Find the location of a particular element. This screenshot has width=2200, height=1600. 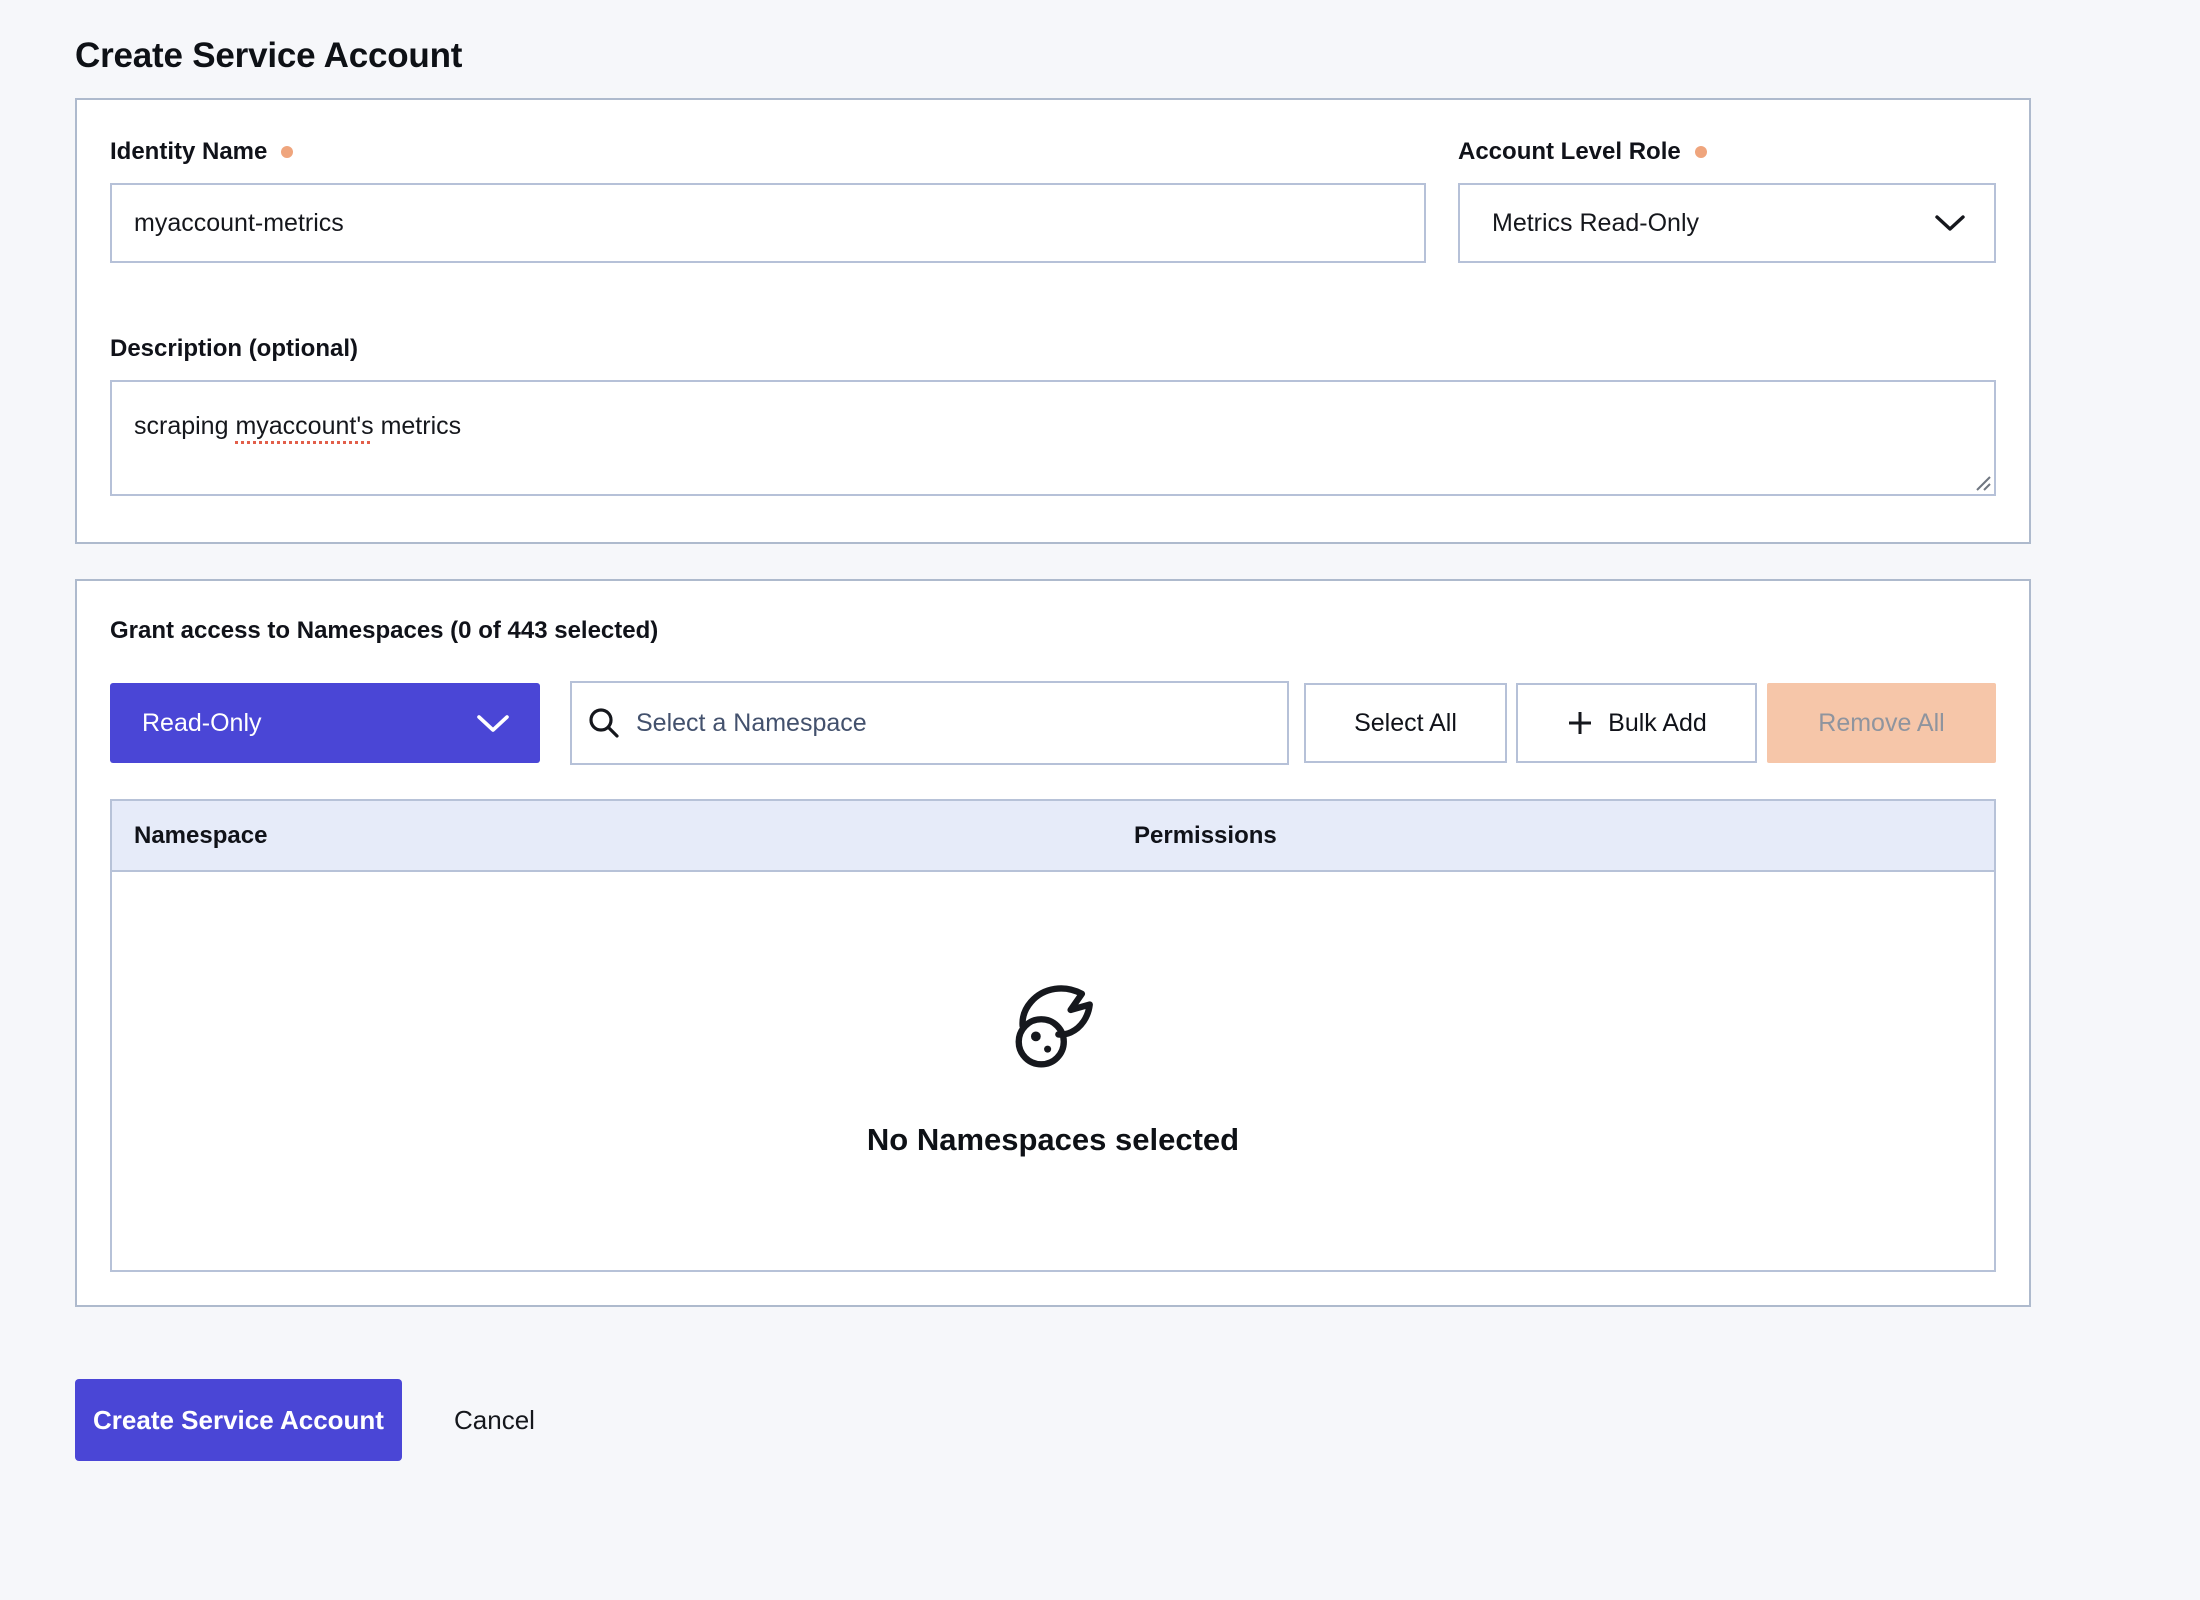

empty-state-message: No Namespaces selected is located at coordinates (1053, 1139).